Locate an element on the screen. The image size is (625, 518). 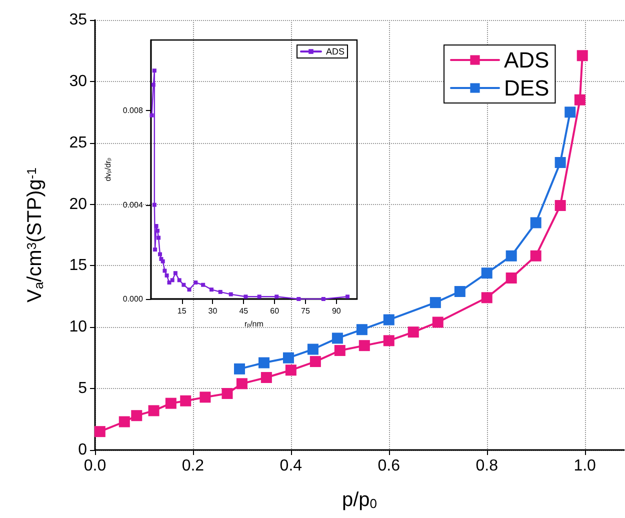
y-tick-label: 0.008 is located at coordinates (133, 111).